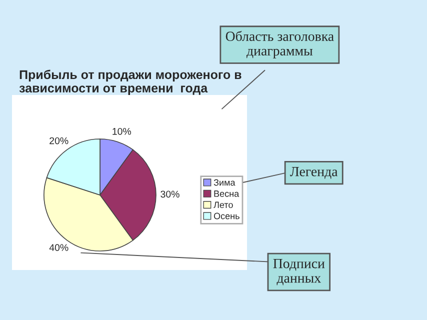  I want to click on legend-label: Зима, so click(225, 182).